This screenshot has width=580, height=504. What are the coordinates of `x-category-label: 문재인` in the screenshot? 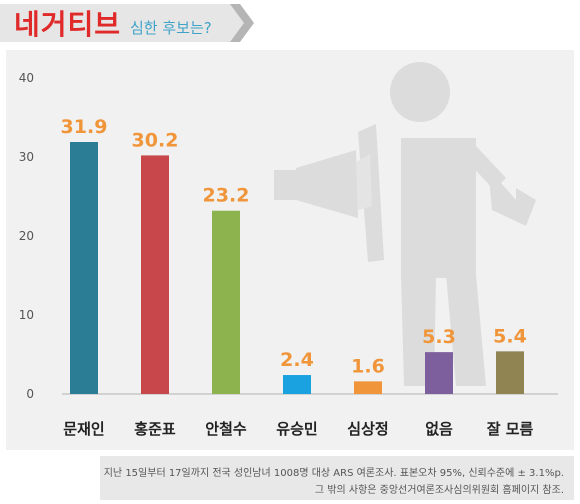 It's located at (83, 429).